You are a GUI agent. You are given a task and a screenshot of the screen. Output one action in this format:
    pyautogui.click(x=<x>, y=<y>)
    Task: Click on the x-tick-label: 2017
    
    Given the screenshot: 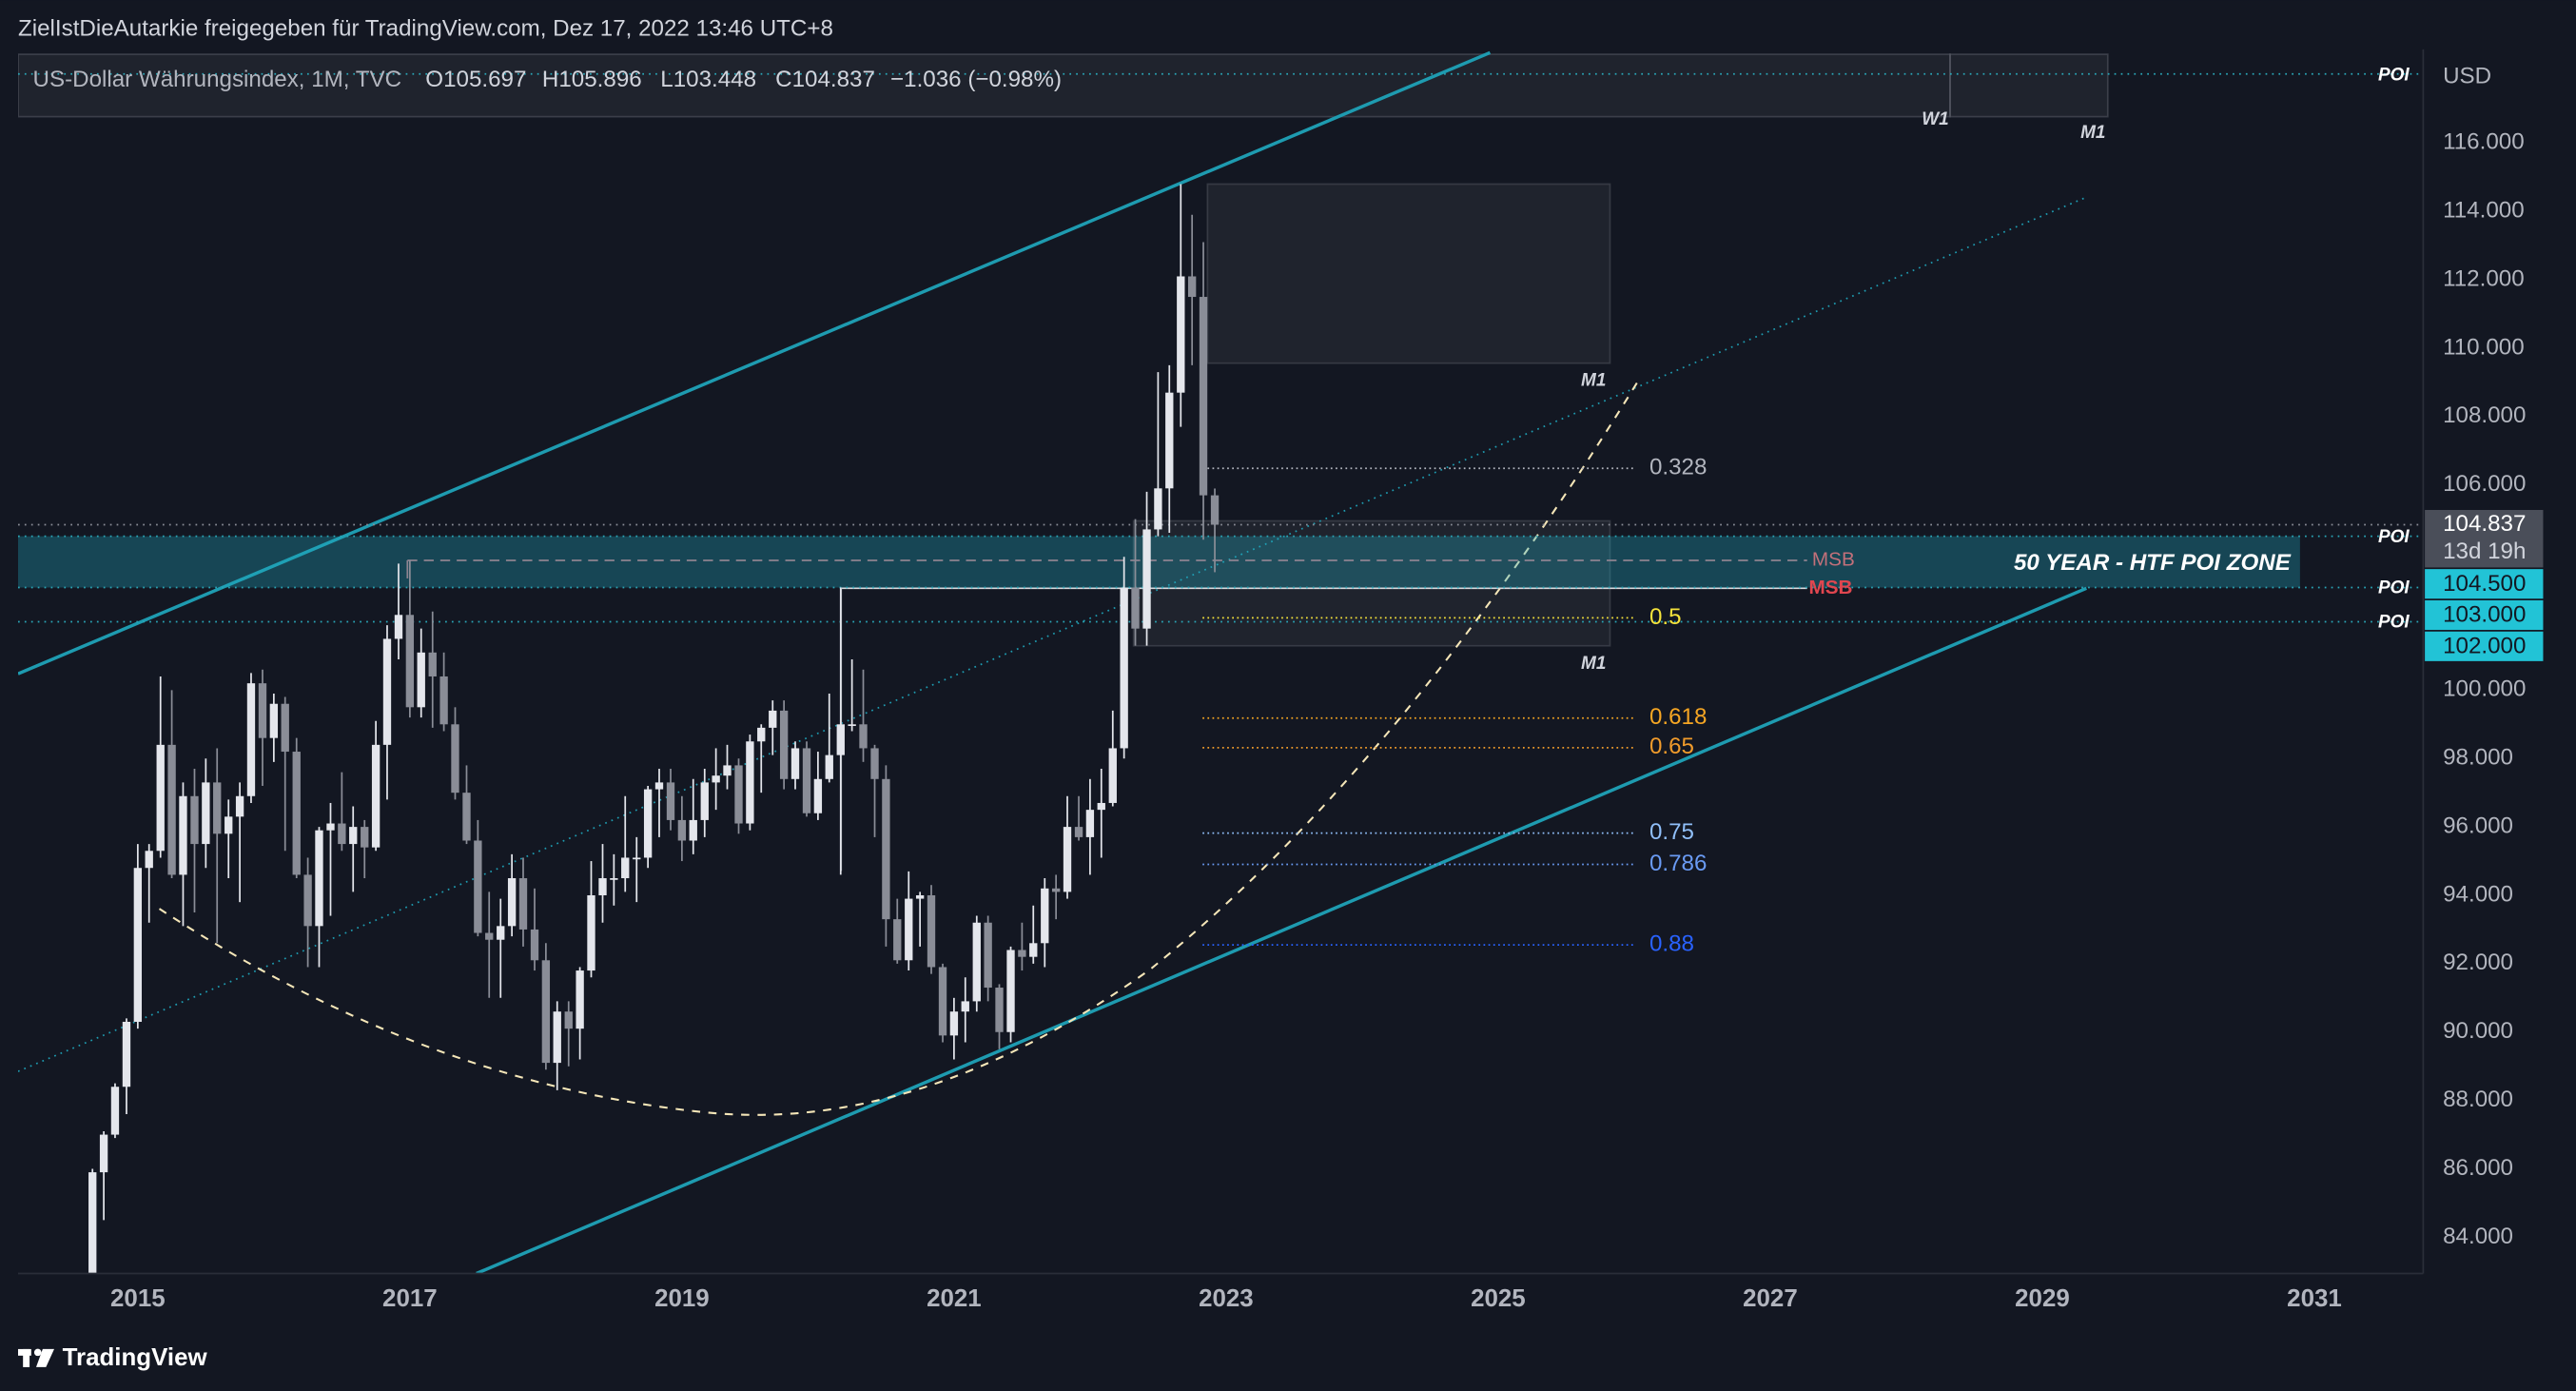 What is the action you would take?
    pyautogui.click(x=410, y=1298)
    